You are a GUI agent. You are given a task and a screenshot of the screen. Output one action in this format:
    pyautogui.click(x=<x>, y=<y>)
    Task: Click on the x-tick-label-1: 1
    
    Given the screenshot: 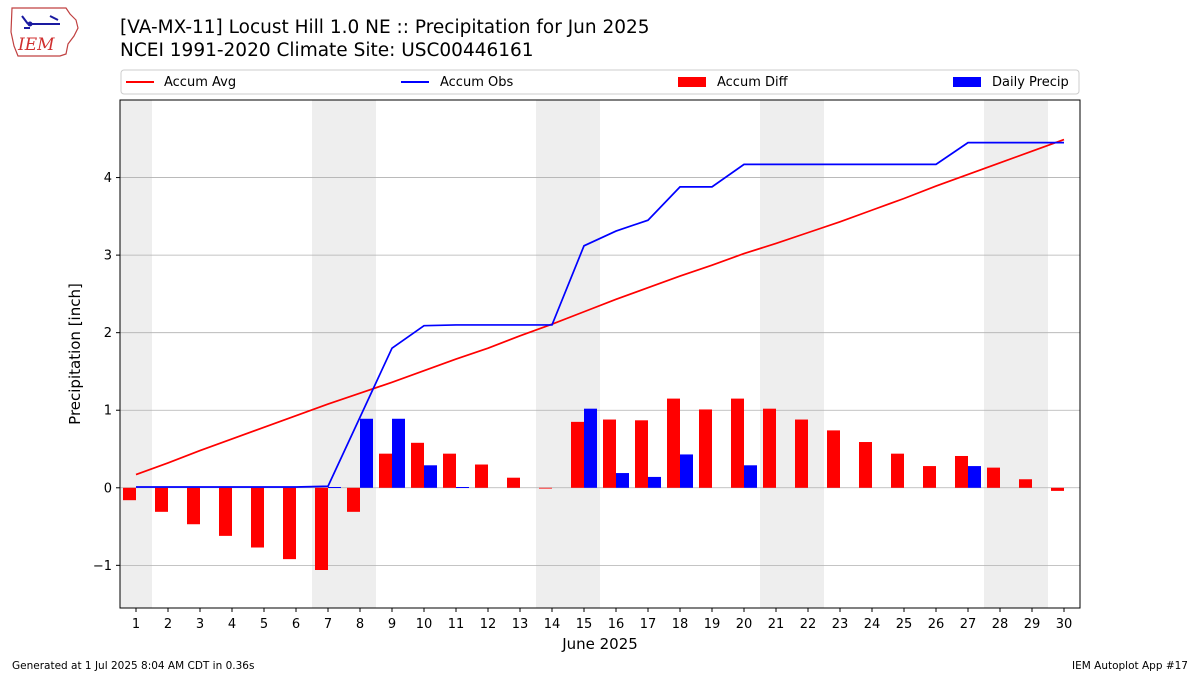 What is the action you would take?
    pyautogui.click(x=136, y=624)
    